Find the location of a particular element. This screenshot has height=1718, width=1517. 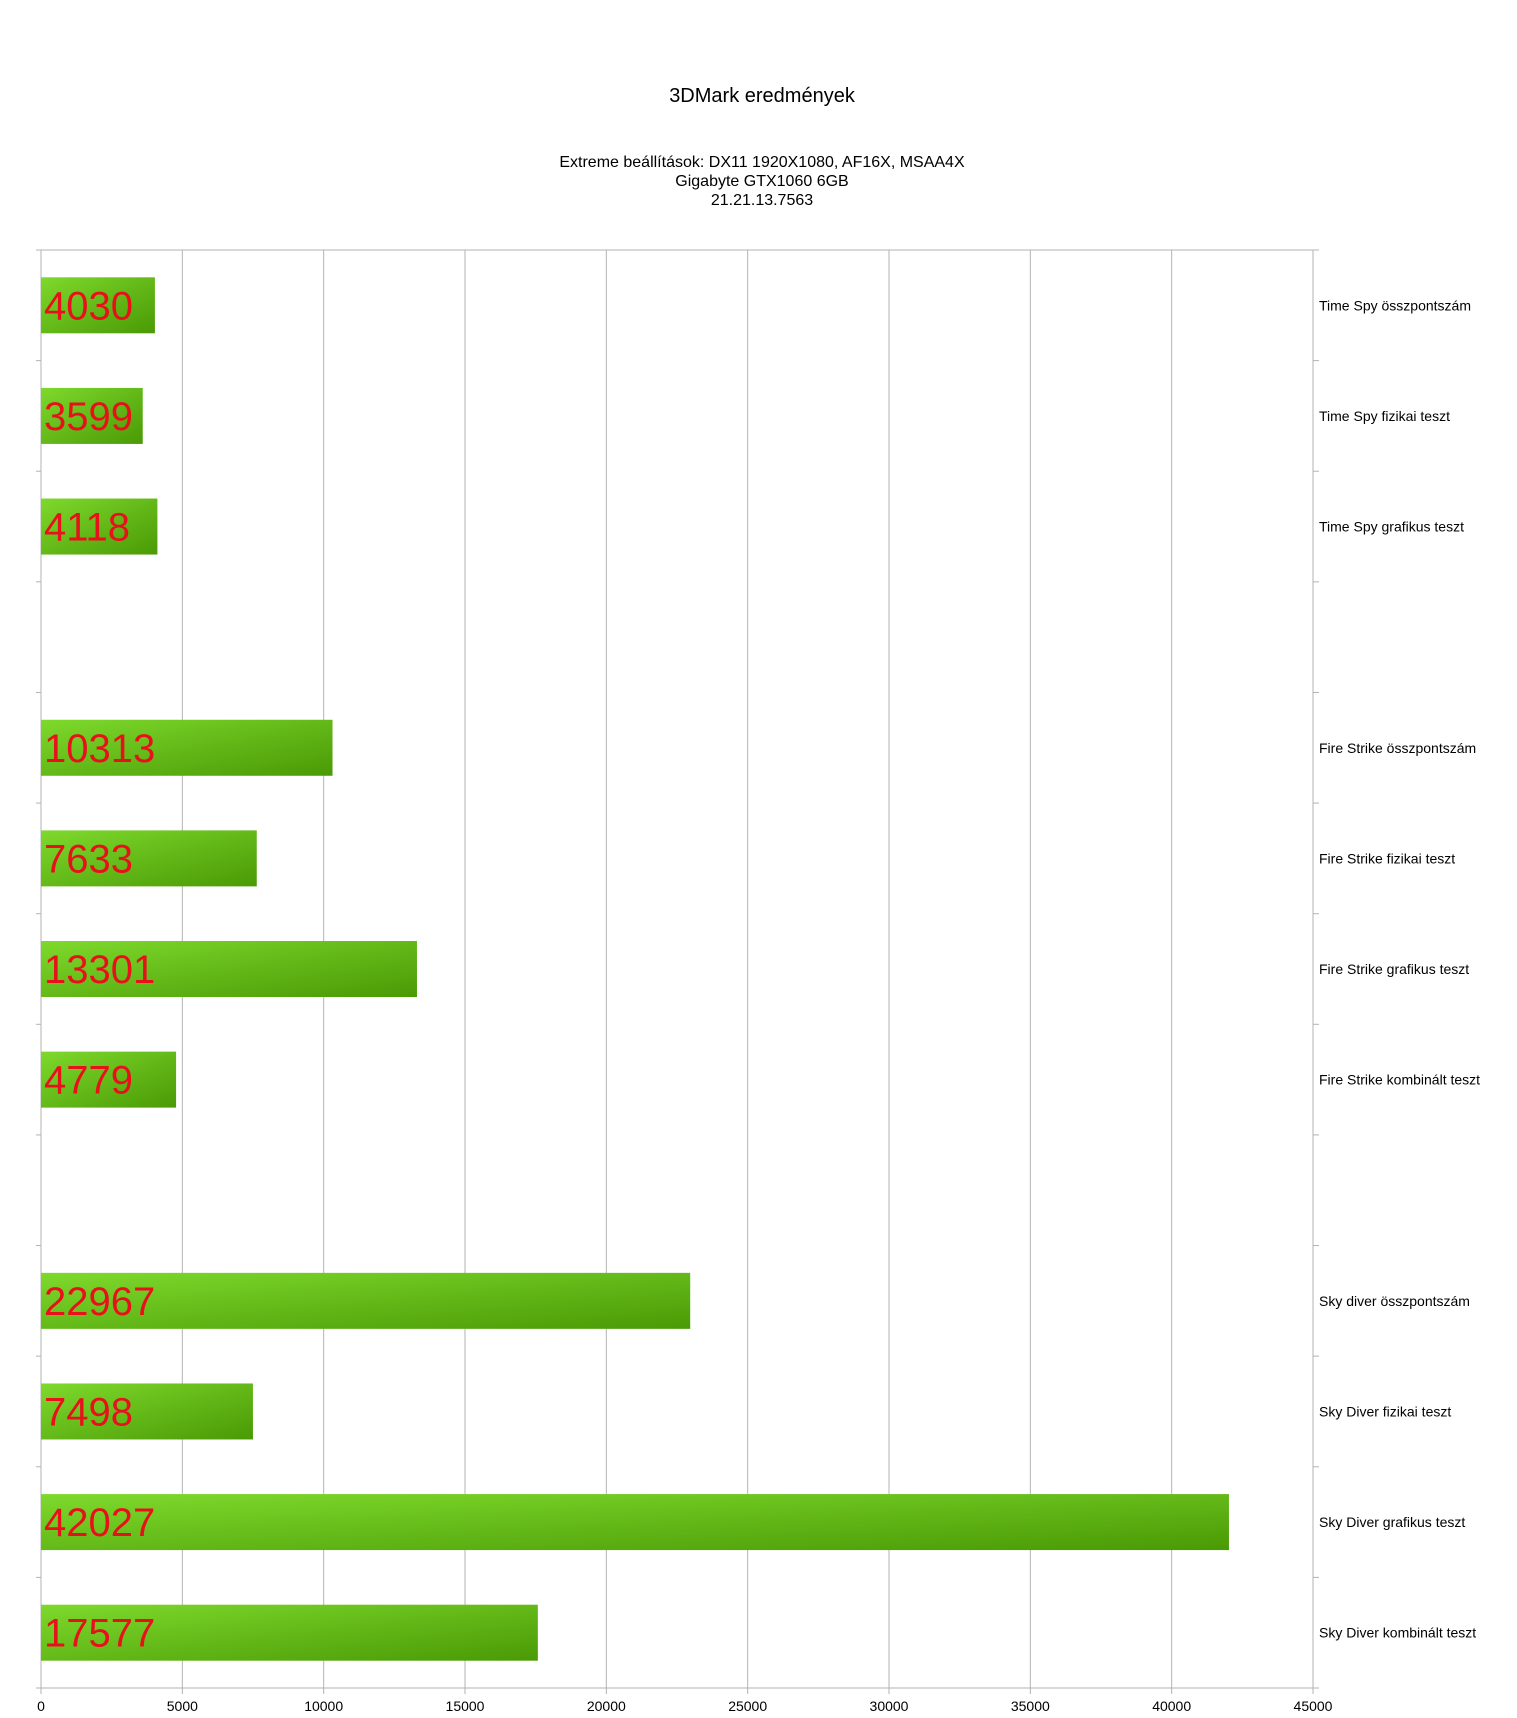

category-label: Fire Strike grafikus teszt is located at coordinates (1394, 969).